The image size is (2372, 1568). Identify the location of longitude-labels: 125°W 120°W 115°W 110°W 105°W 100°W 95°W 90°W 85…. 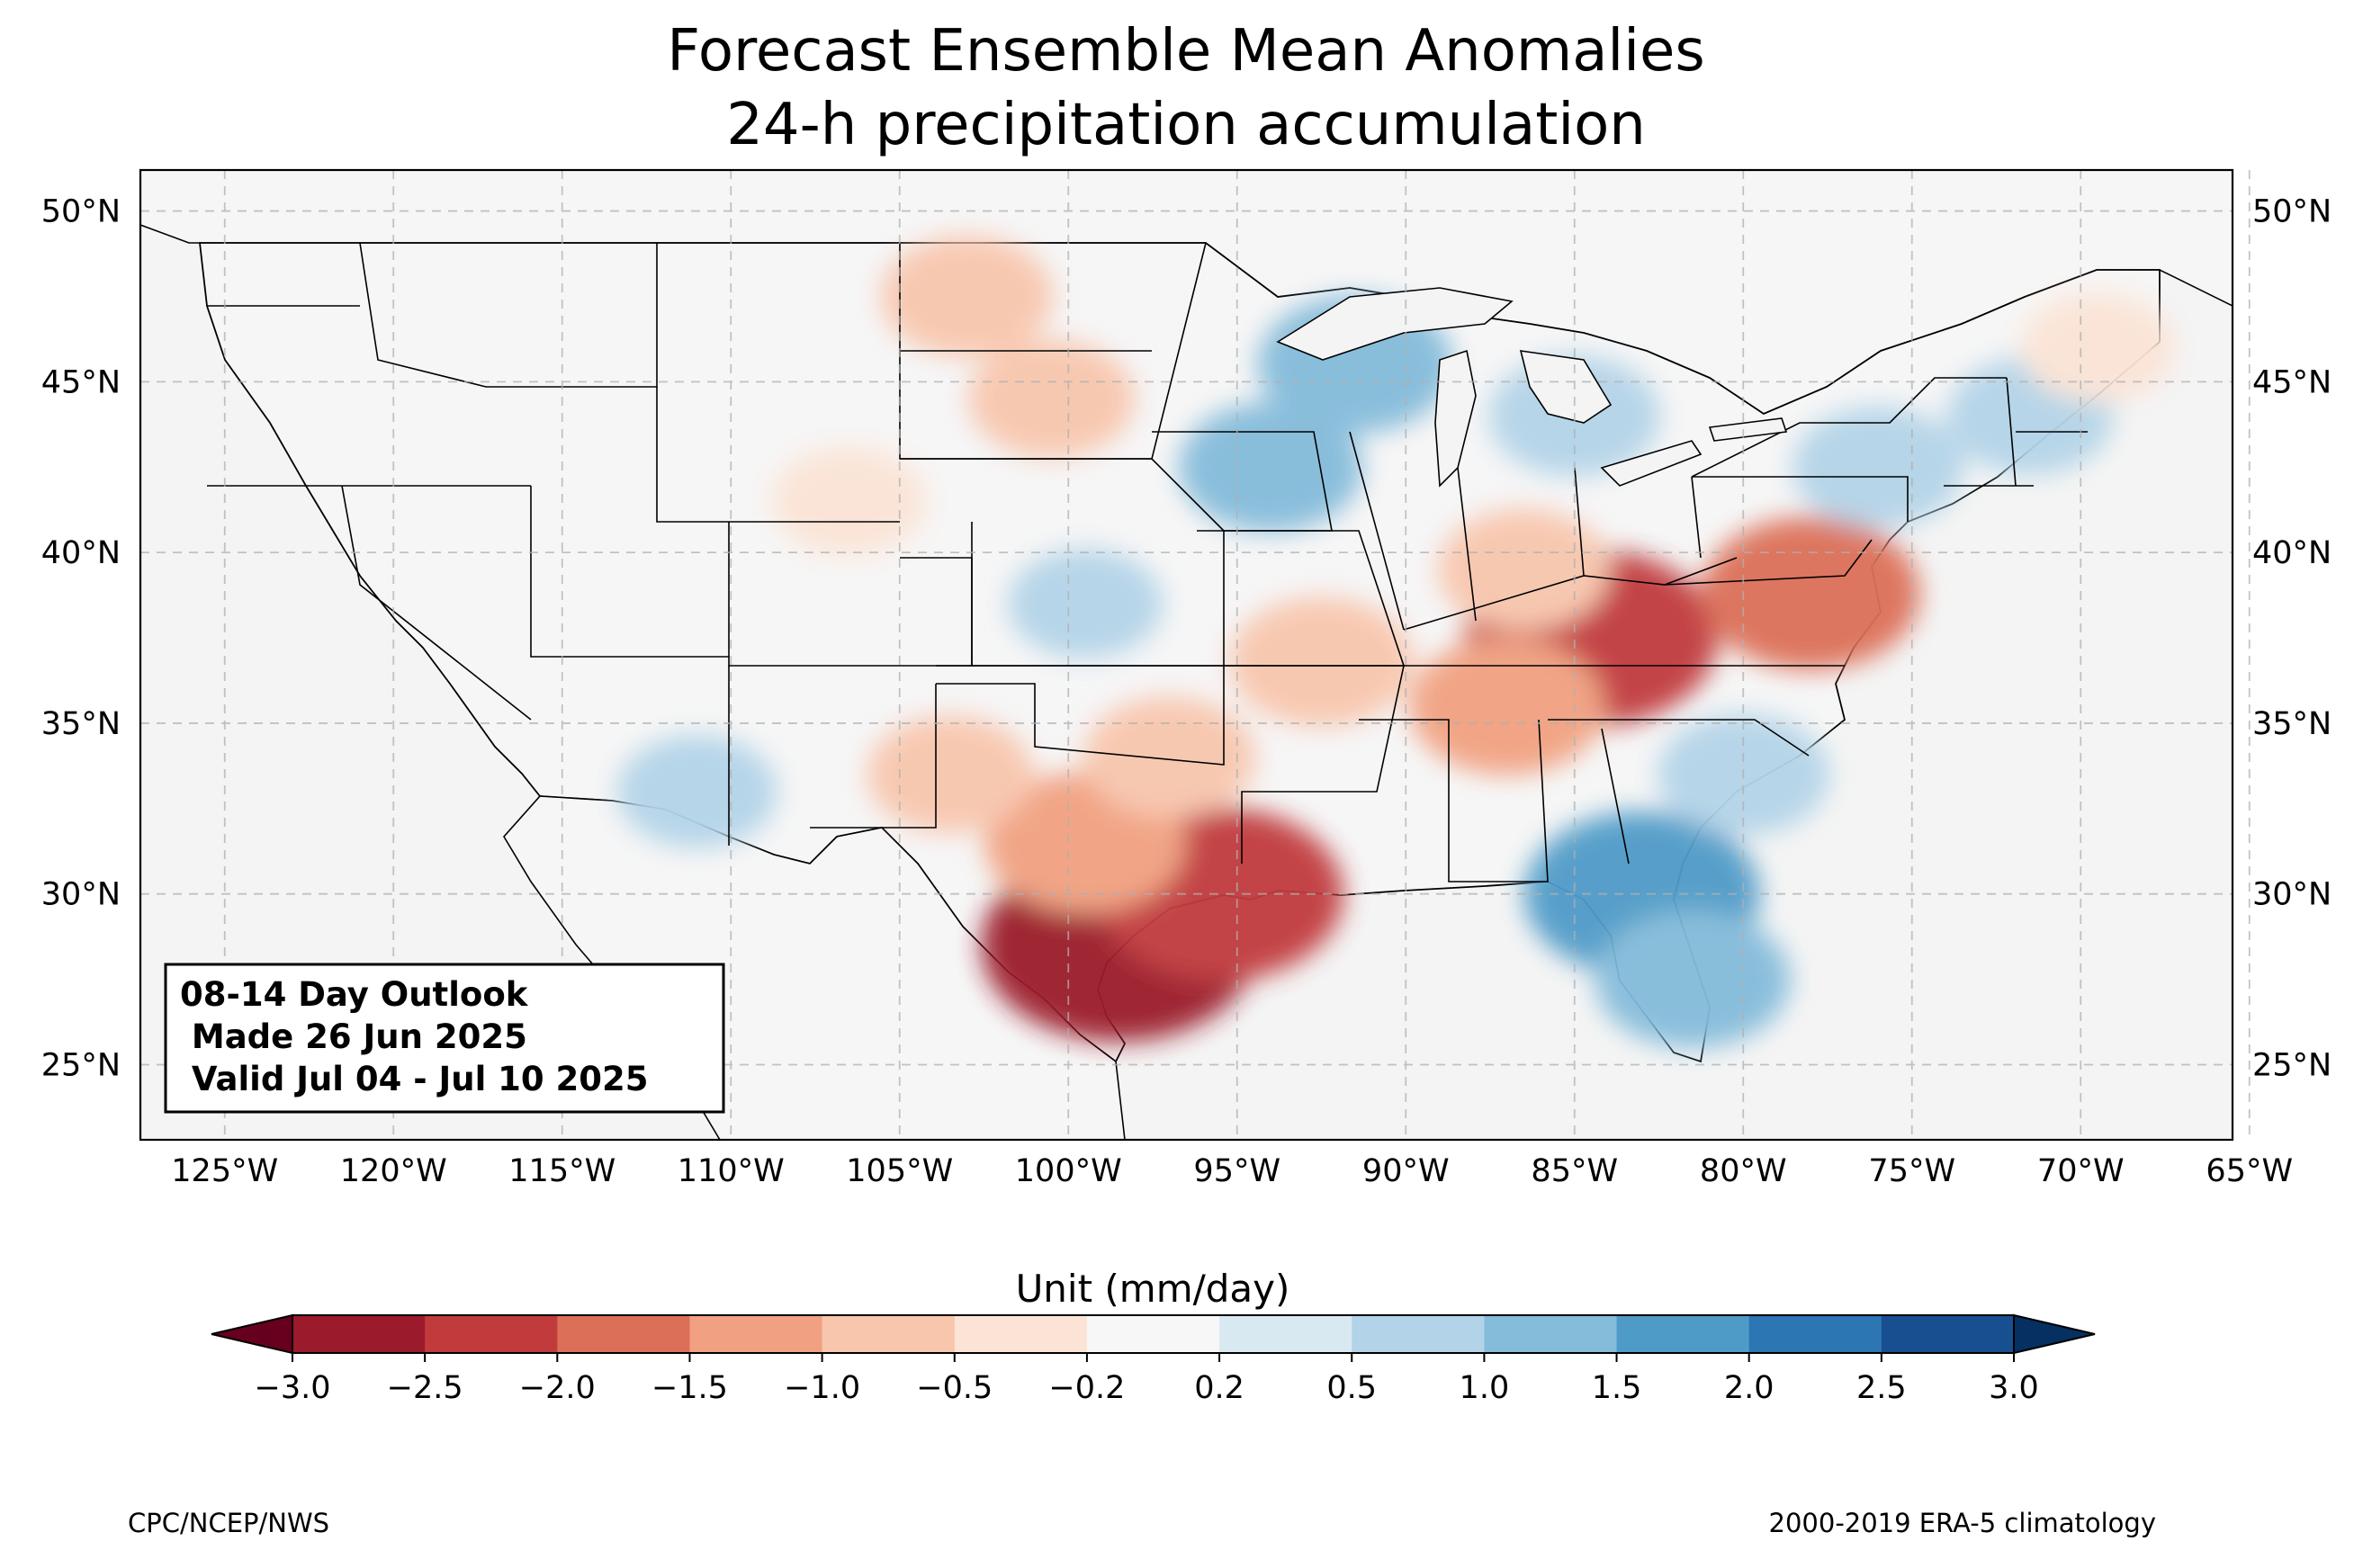
(1232, 1171).